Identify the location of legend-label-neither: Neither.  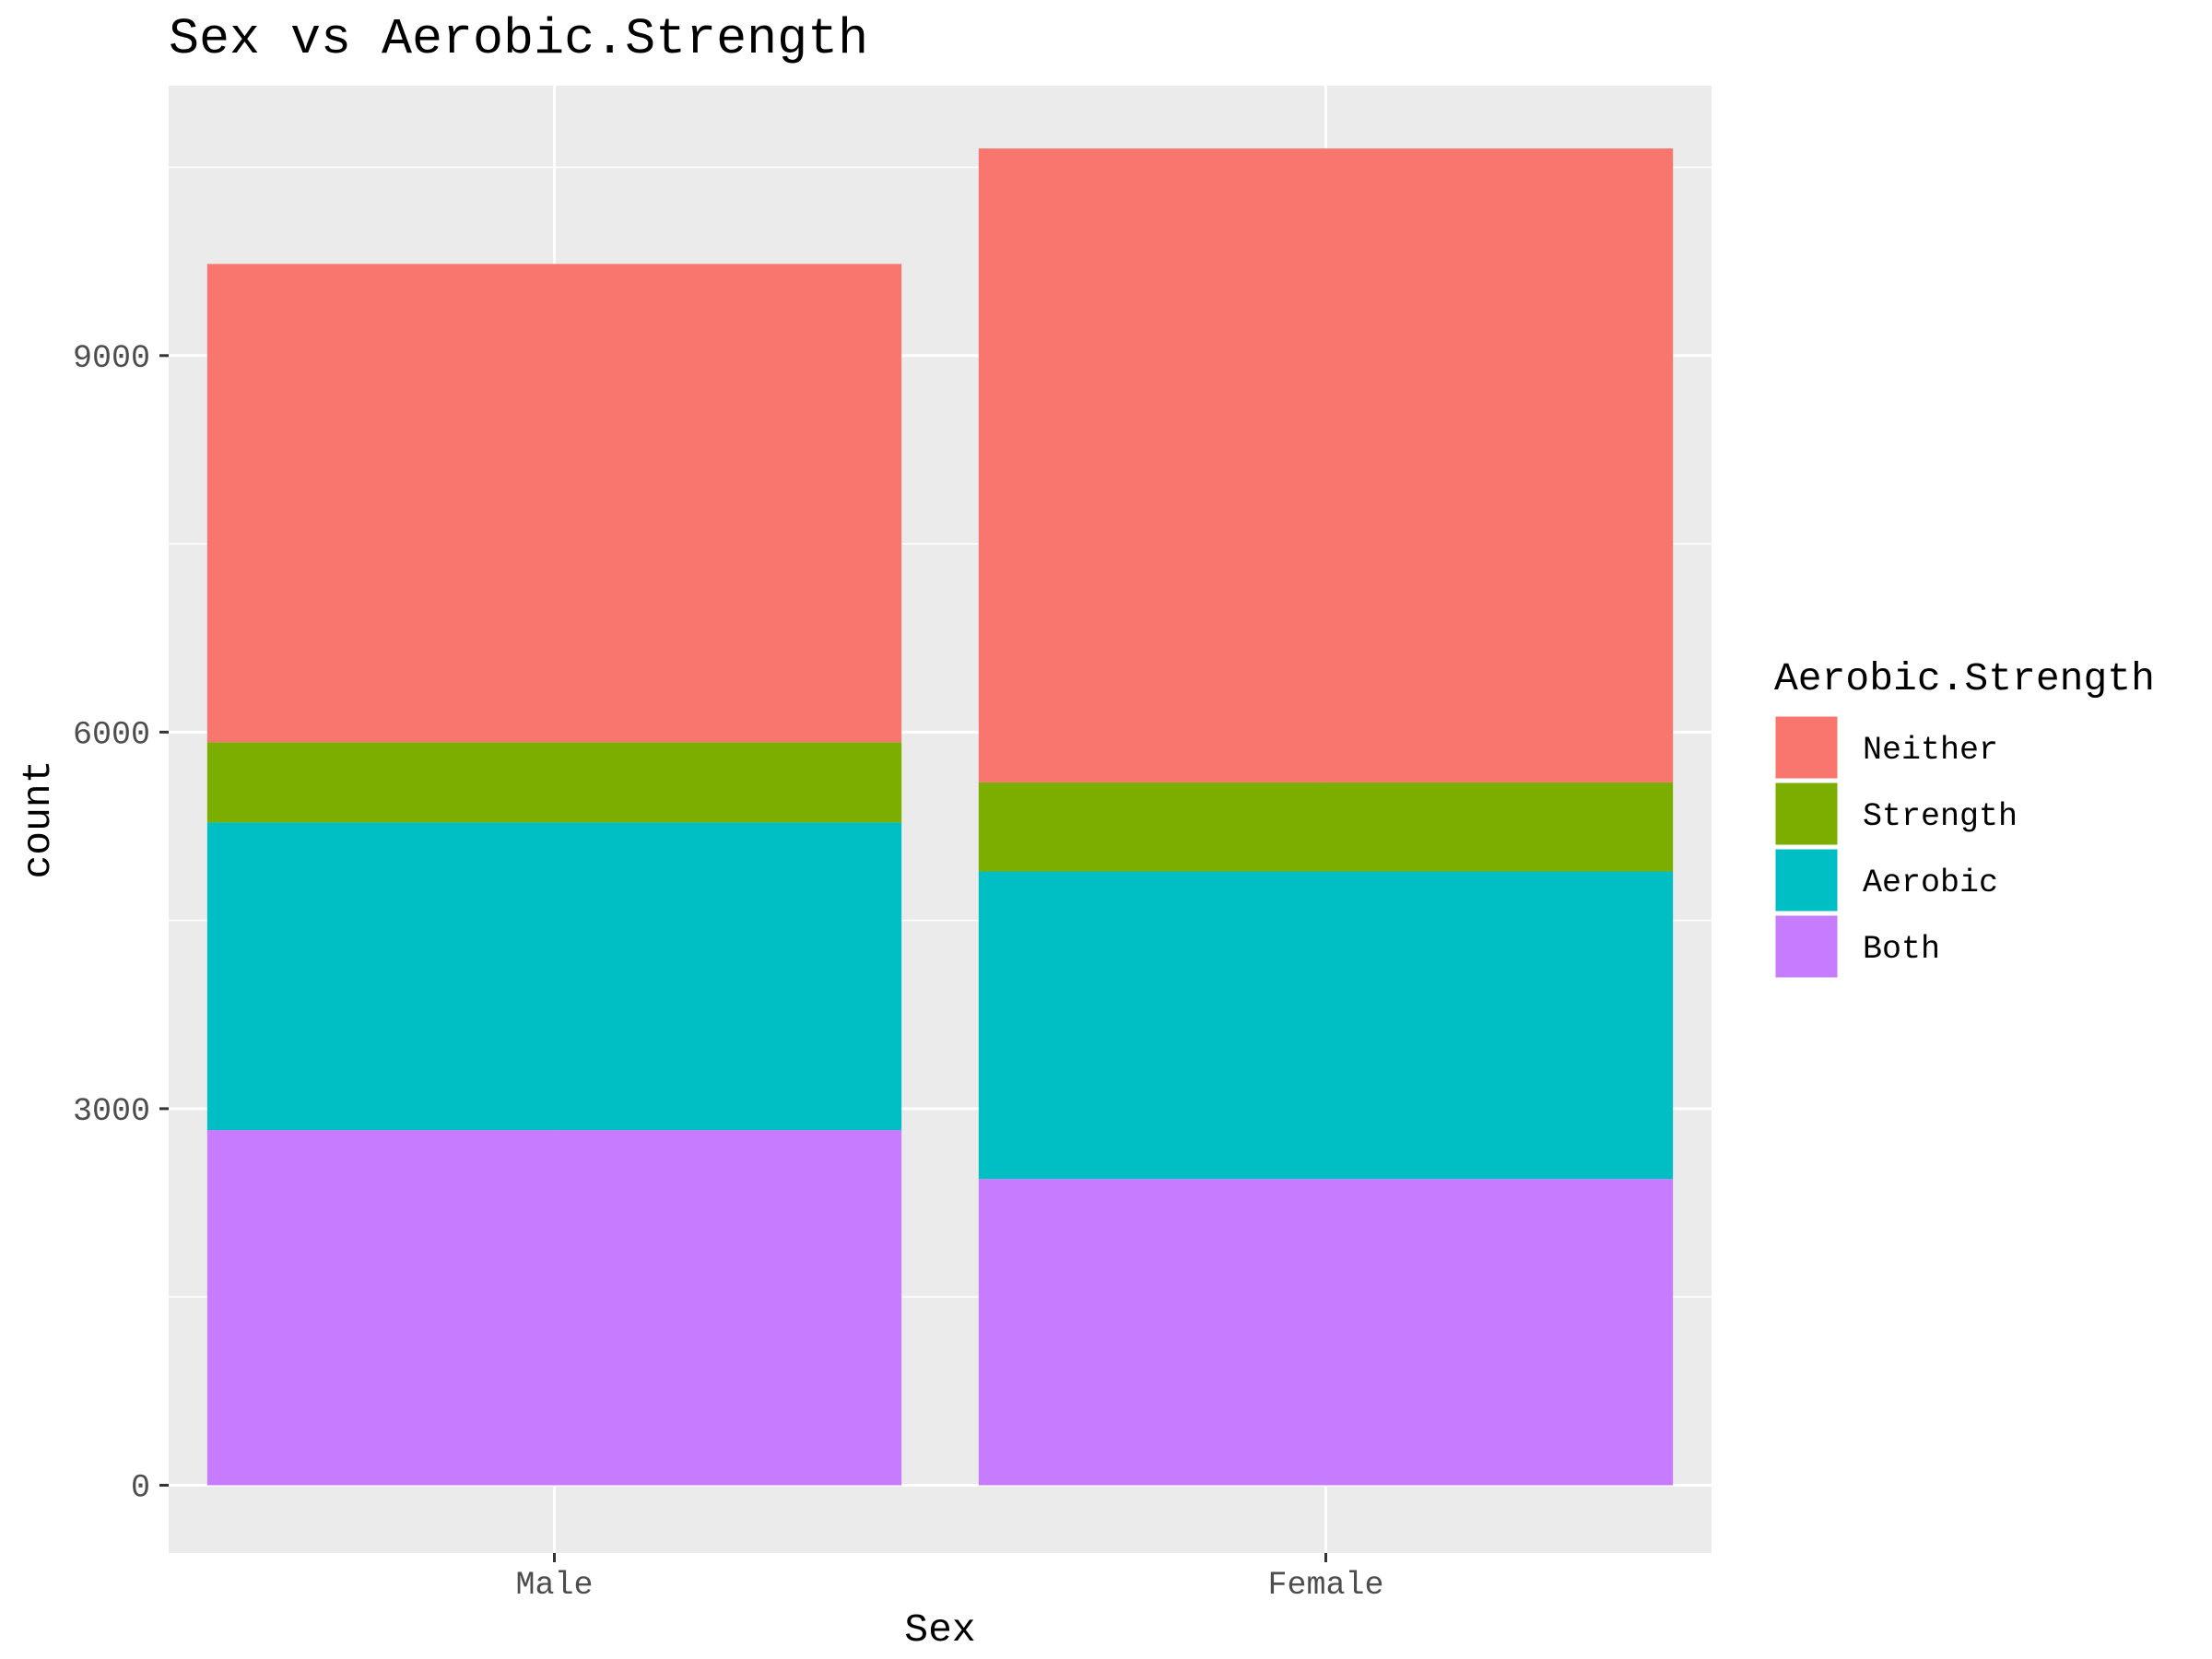
(1930, 750).